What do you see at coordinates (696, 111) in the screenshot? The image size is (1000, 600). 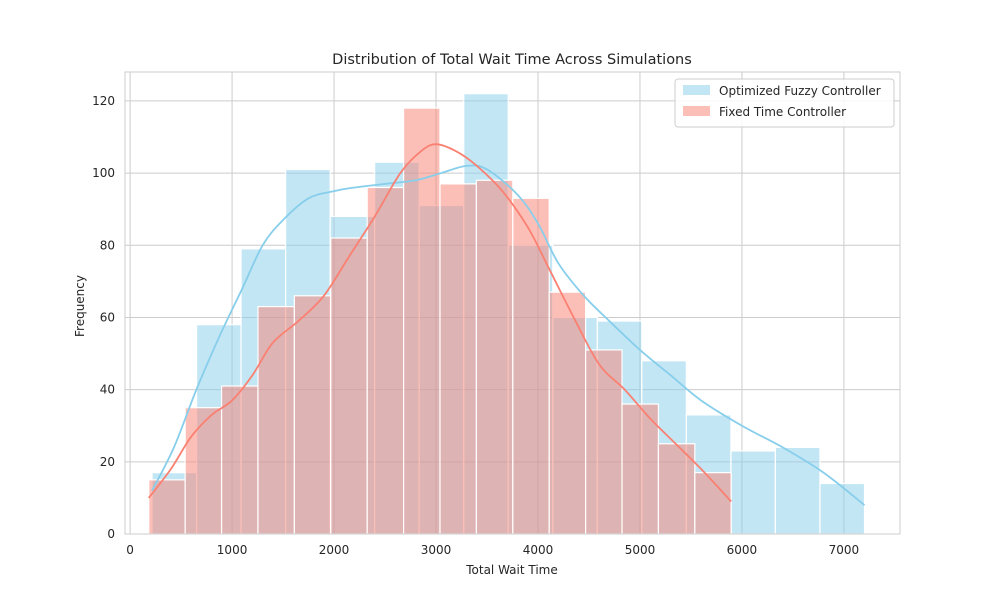 I see `legend-swatch-fixed` at bounding box center [696, 111].